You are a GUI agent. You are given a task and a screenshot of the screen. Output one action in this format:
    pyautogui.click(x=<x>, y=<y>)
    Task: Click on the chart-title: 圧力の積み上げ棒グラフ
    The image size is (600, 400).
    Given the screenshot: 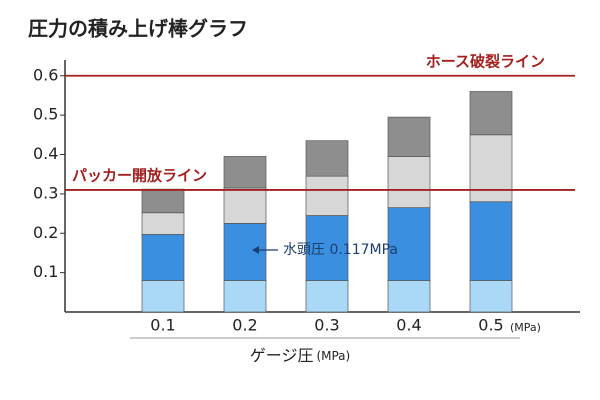 What is the action you would take?
    pyautogui.click(x=138, y=29)
    